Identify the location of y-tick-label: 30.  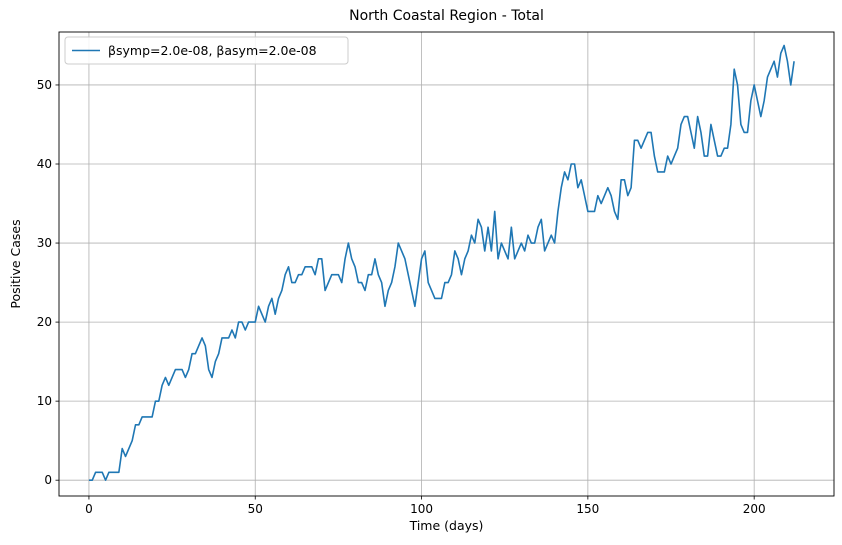
(44, 243).